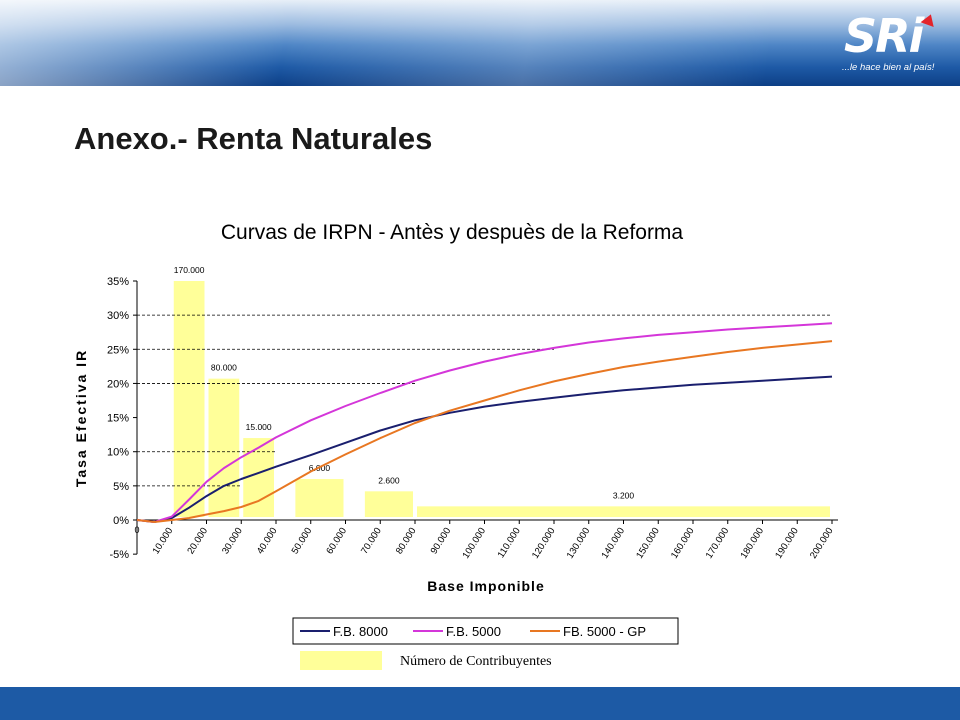 This screenshot has width=960, height=720. I want to click on legend-label-fb5000-gp: FB. 5000 - GP, so click(604, 631).